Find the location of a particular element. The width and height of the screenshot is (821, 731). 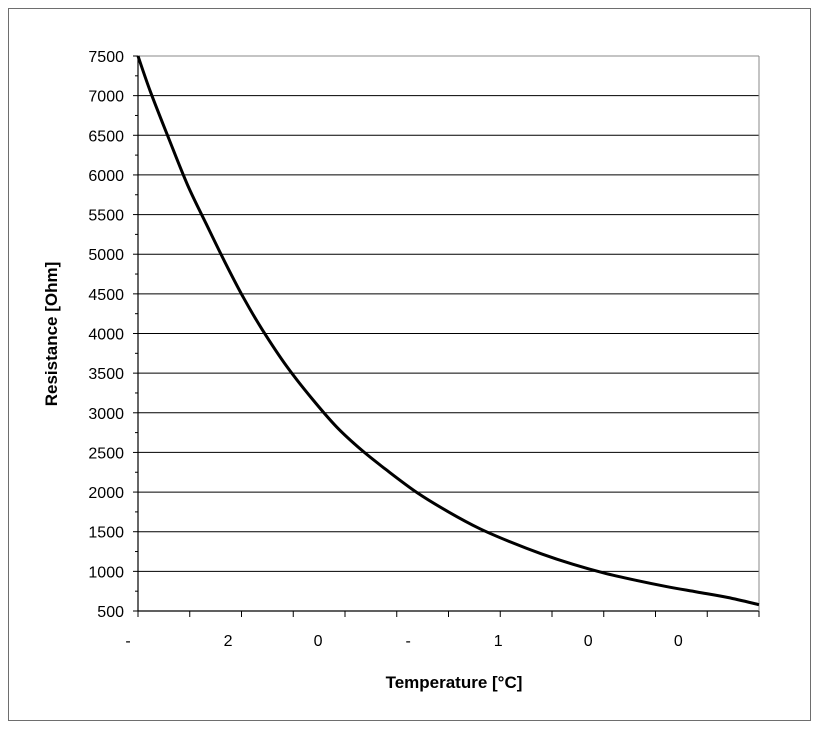

y-tick-label-3000: 3000 is located at coordinates (106, 414).